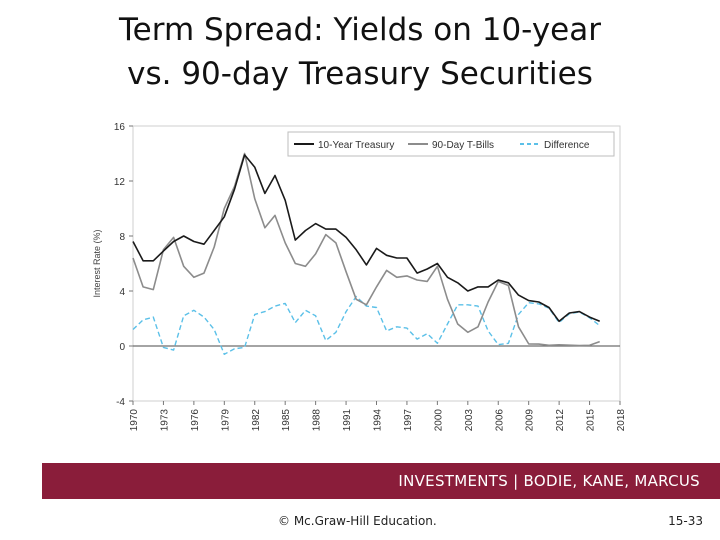  What do you see at coordinates (164, 420) in the screenshot?
I see `x-tick-label: 1973` at bounding box center [164, 420].